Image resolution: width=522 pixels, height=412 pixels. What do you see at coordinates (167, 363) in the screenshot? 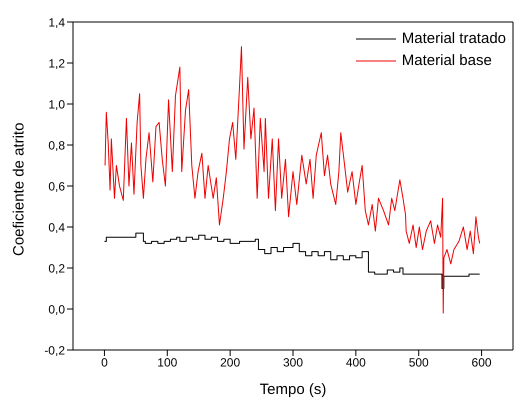
I see `x-tick-label: 100` at bounding box center [167, 363].